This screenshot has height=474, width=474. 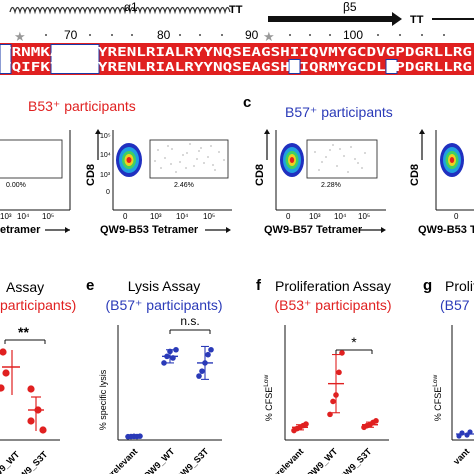 What do you see at coordinates (23, 216) in the screenshot?
I see `tick-1e4: 10⁴` at bounding box center [23, 216].